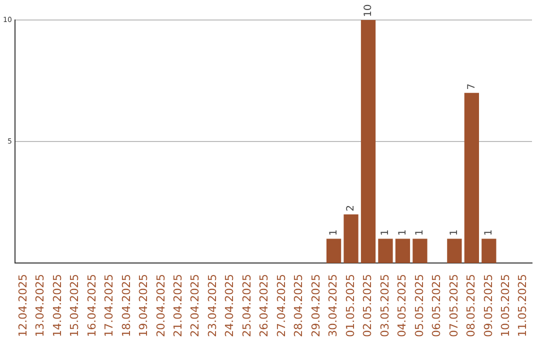 This screenshot has width=540, height=340. What do you see at coordinates (264, 306) in the screenshot?
I see `x-tick-label: 26.04.2025` at bounding box center [264, 306].